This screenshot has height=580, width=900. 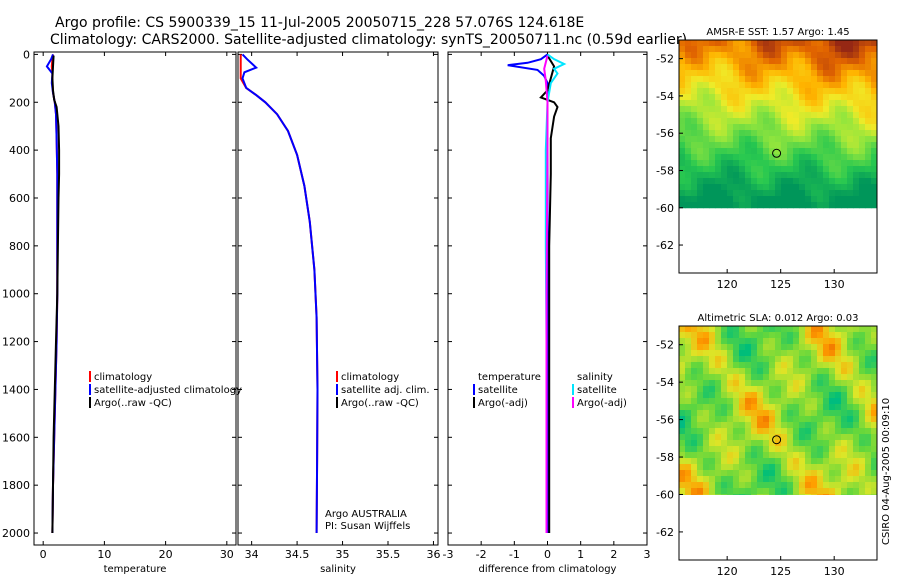 What do you see at coordinates (509, 377) in the screenshot?
I see `legend-temperature-label: temperature` at bounding box center [509, 377].